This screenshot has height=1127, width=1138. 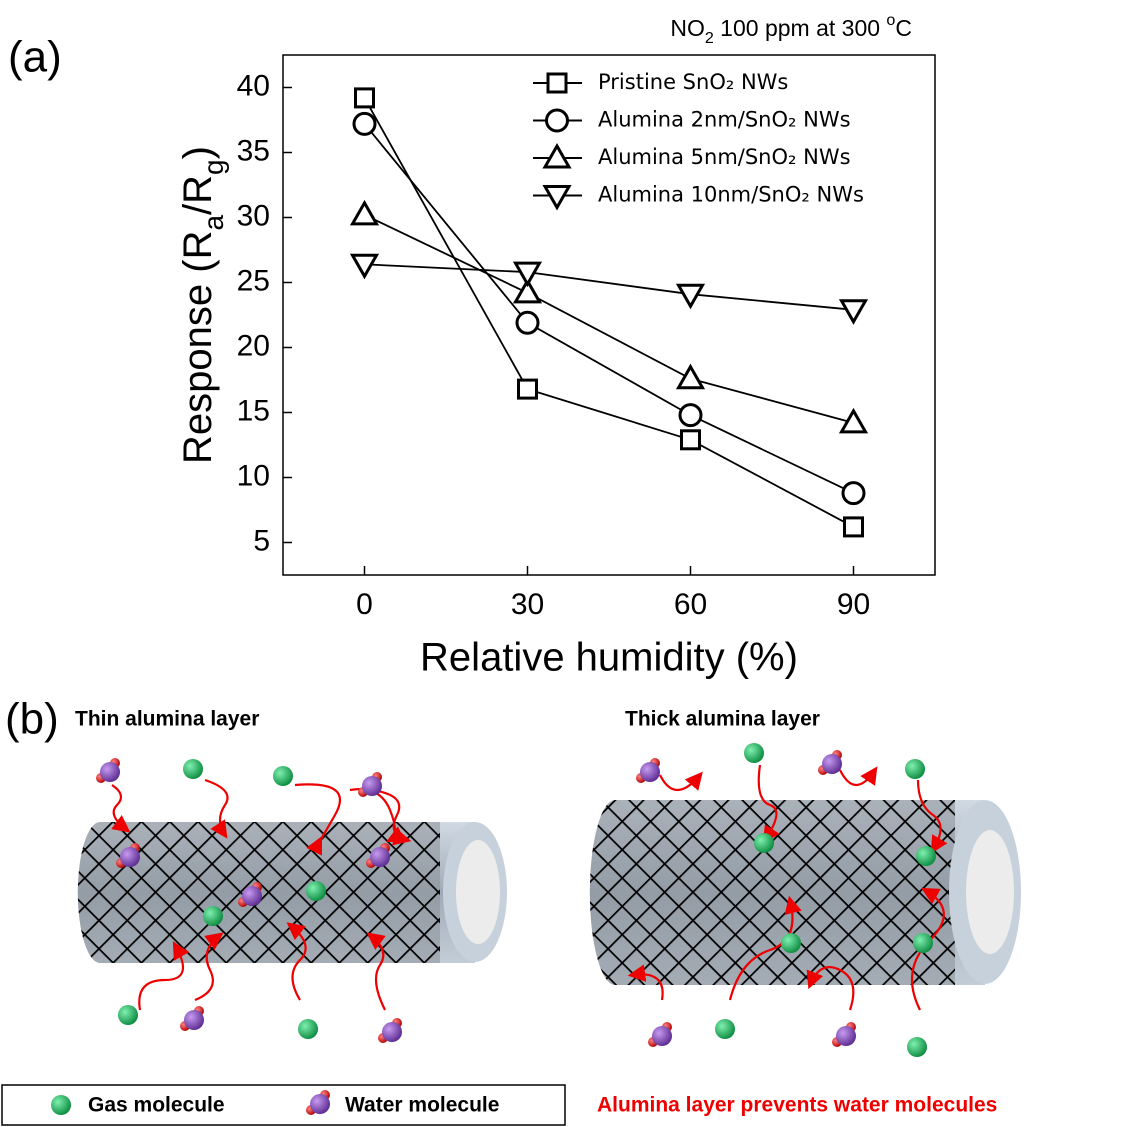 What do you see at coordinates (253, 150) in the screenshot?
I see `y-tick-label: 35` at bounding box center [253, 150].